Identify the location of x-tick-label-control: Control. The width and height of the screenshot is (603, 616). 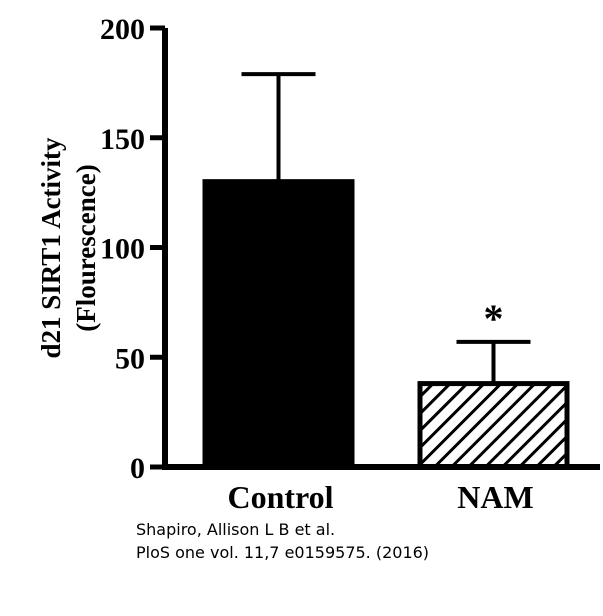
(280, 497).